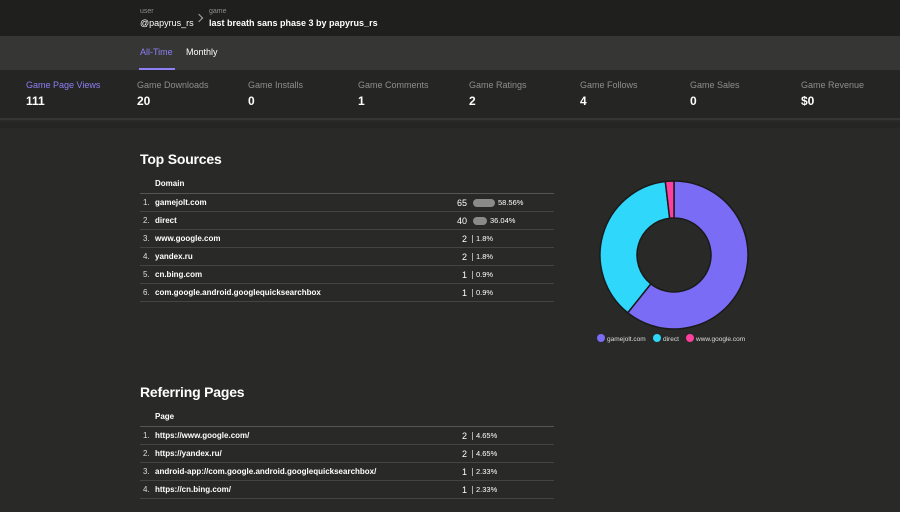  Describe the element at coordinates (461, 203) in the screenshot. I see `row-count: 65` at that location.